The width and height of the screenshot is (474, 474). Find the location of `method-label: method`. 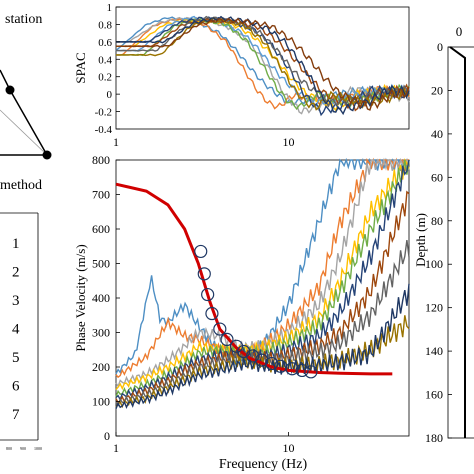

method-label: method is located at coordinates (21, 185).